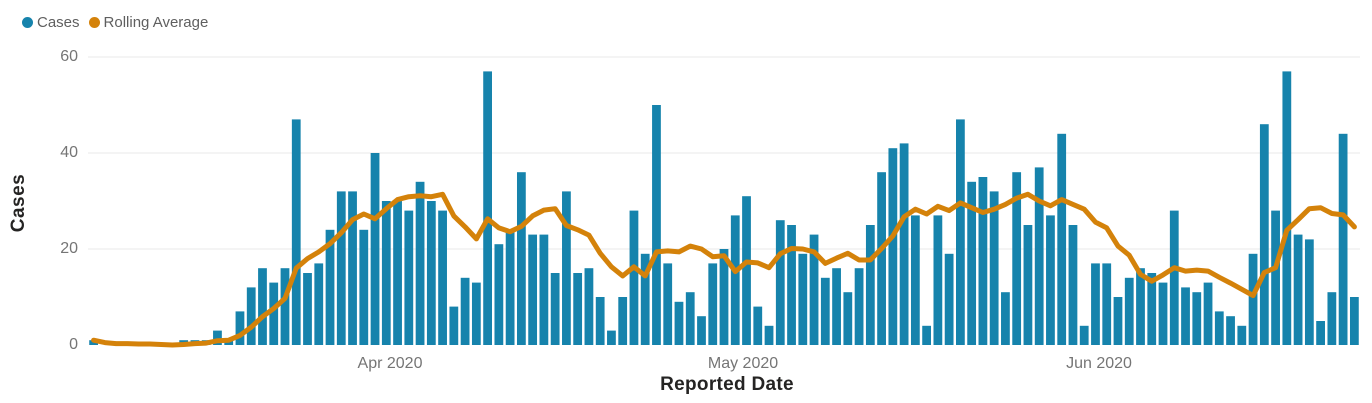  Describe the element at coordinates (51, 22) in the screenshot. I see `legend-item-cases: Cases` at that location.